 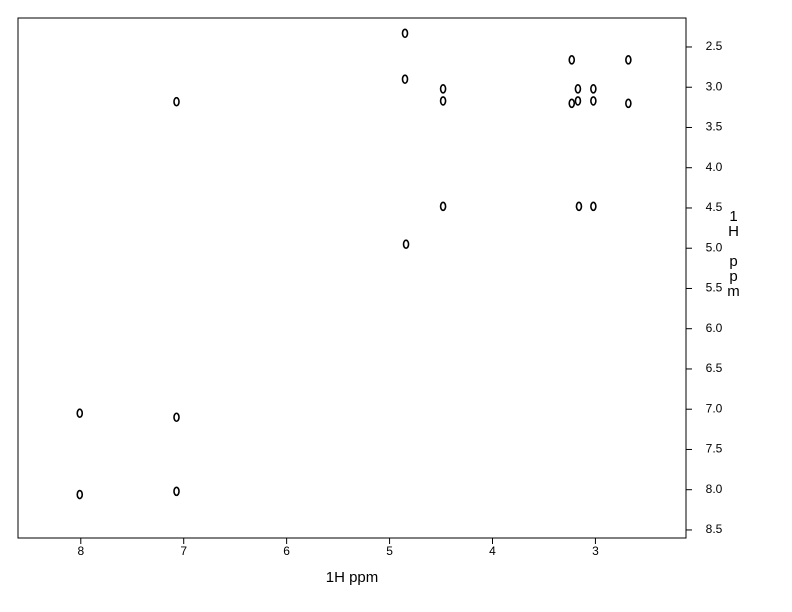 I want to click on x-tick-label: 6, so click(x=286, y=551).